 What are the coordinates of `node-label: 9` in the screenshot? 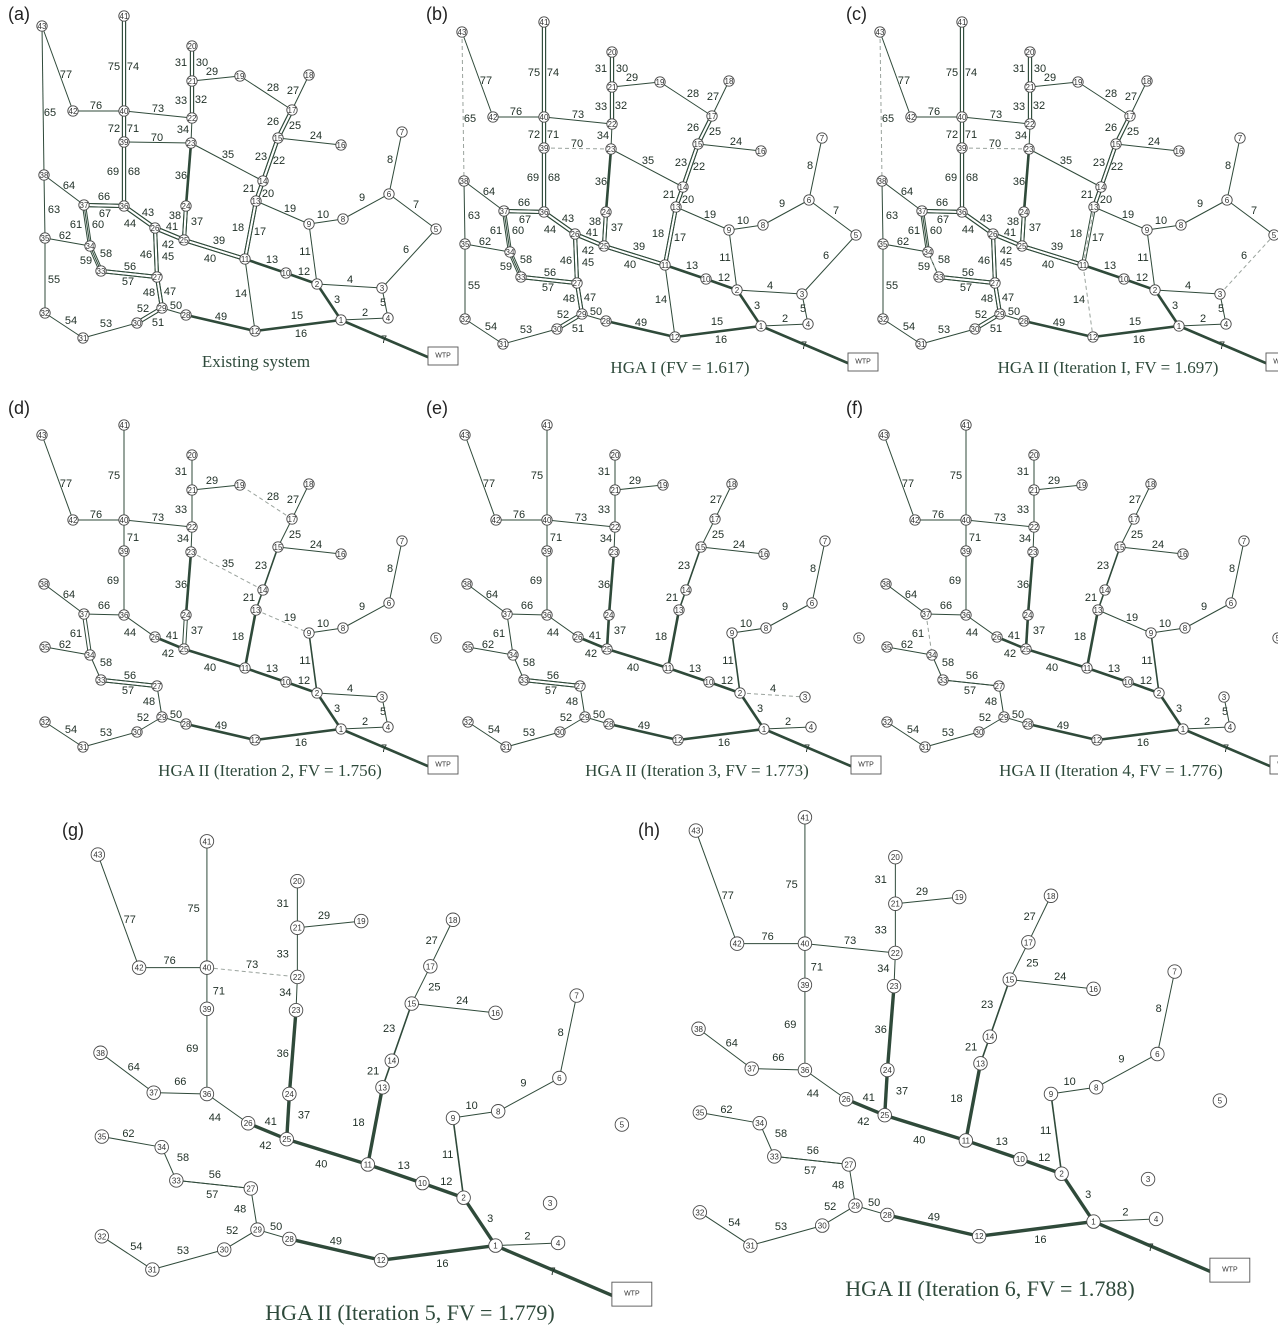 It's located at (1151, 633).